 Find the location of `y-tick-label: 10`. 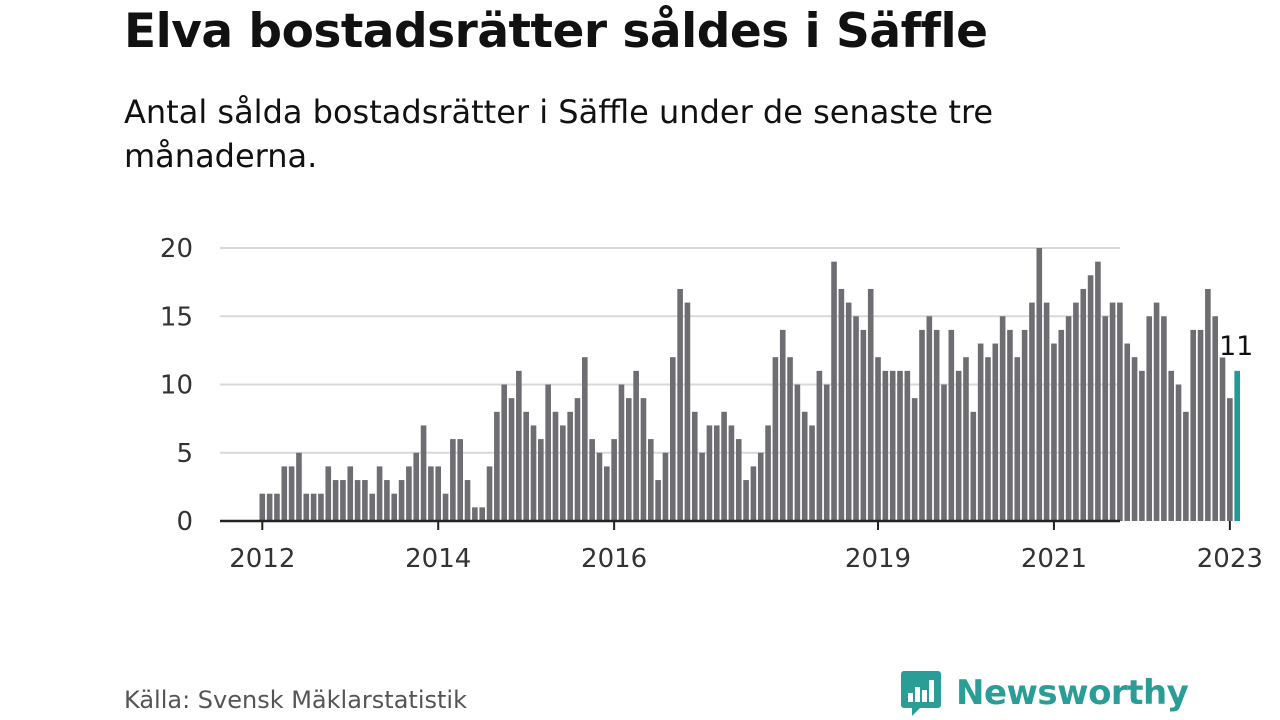

y-tick-label: 10 is located at coordinates (176, 386).